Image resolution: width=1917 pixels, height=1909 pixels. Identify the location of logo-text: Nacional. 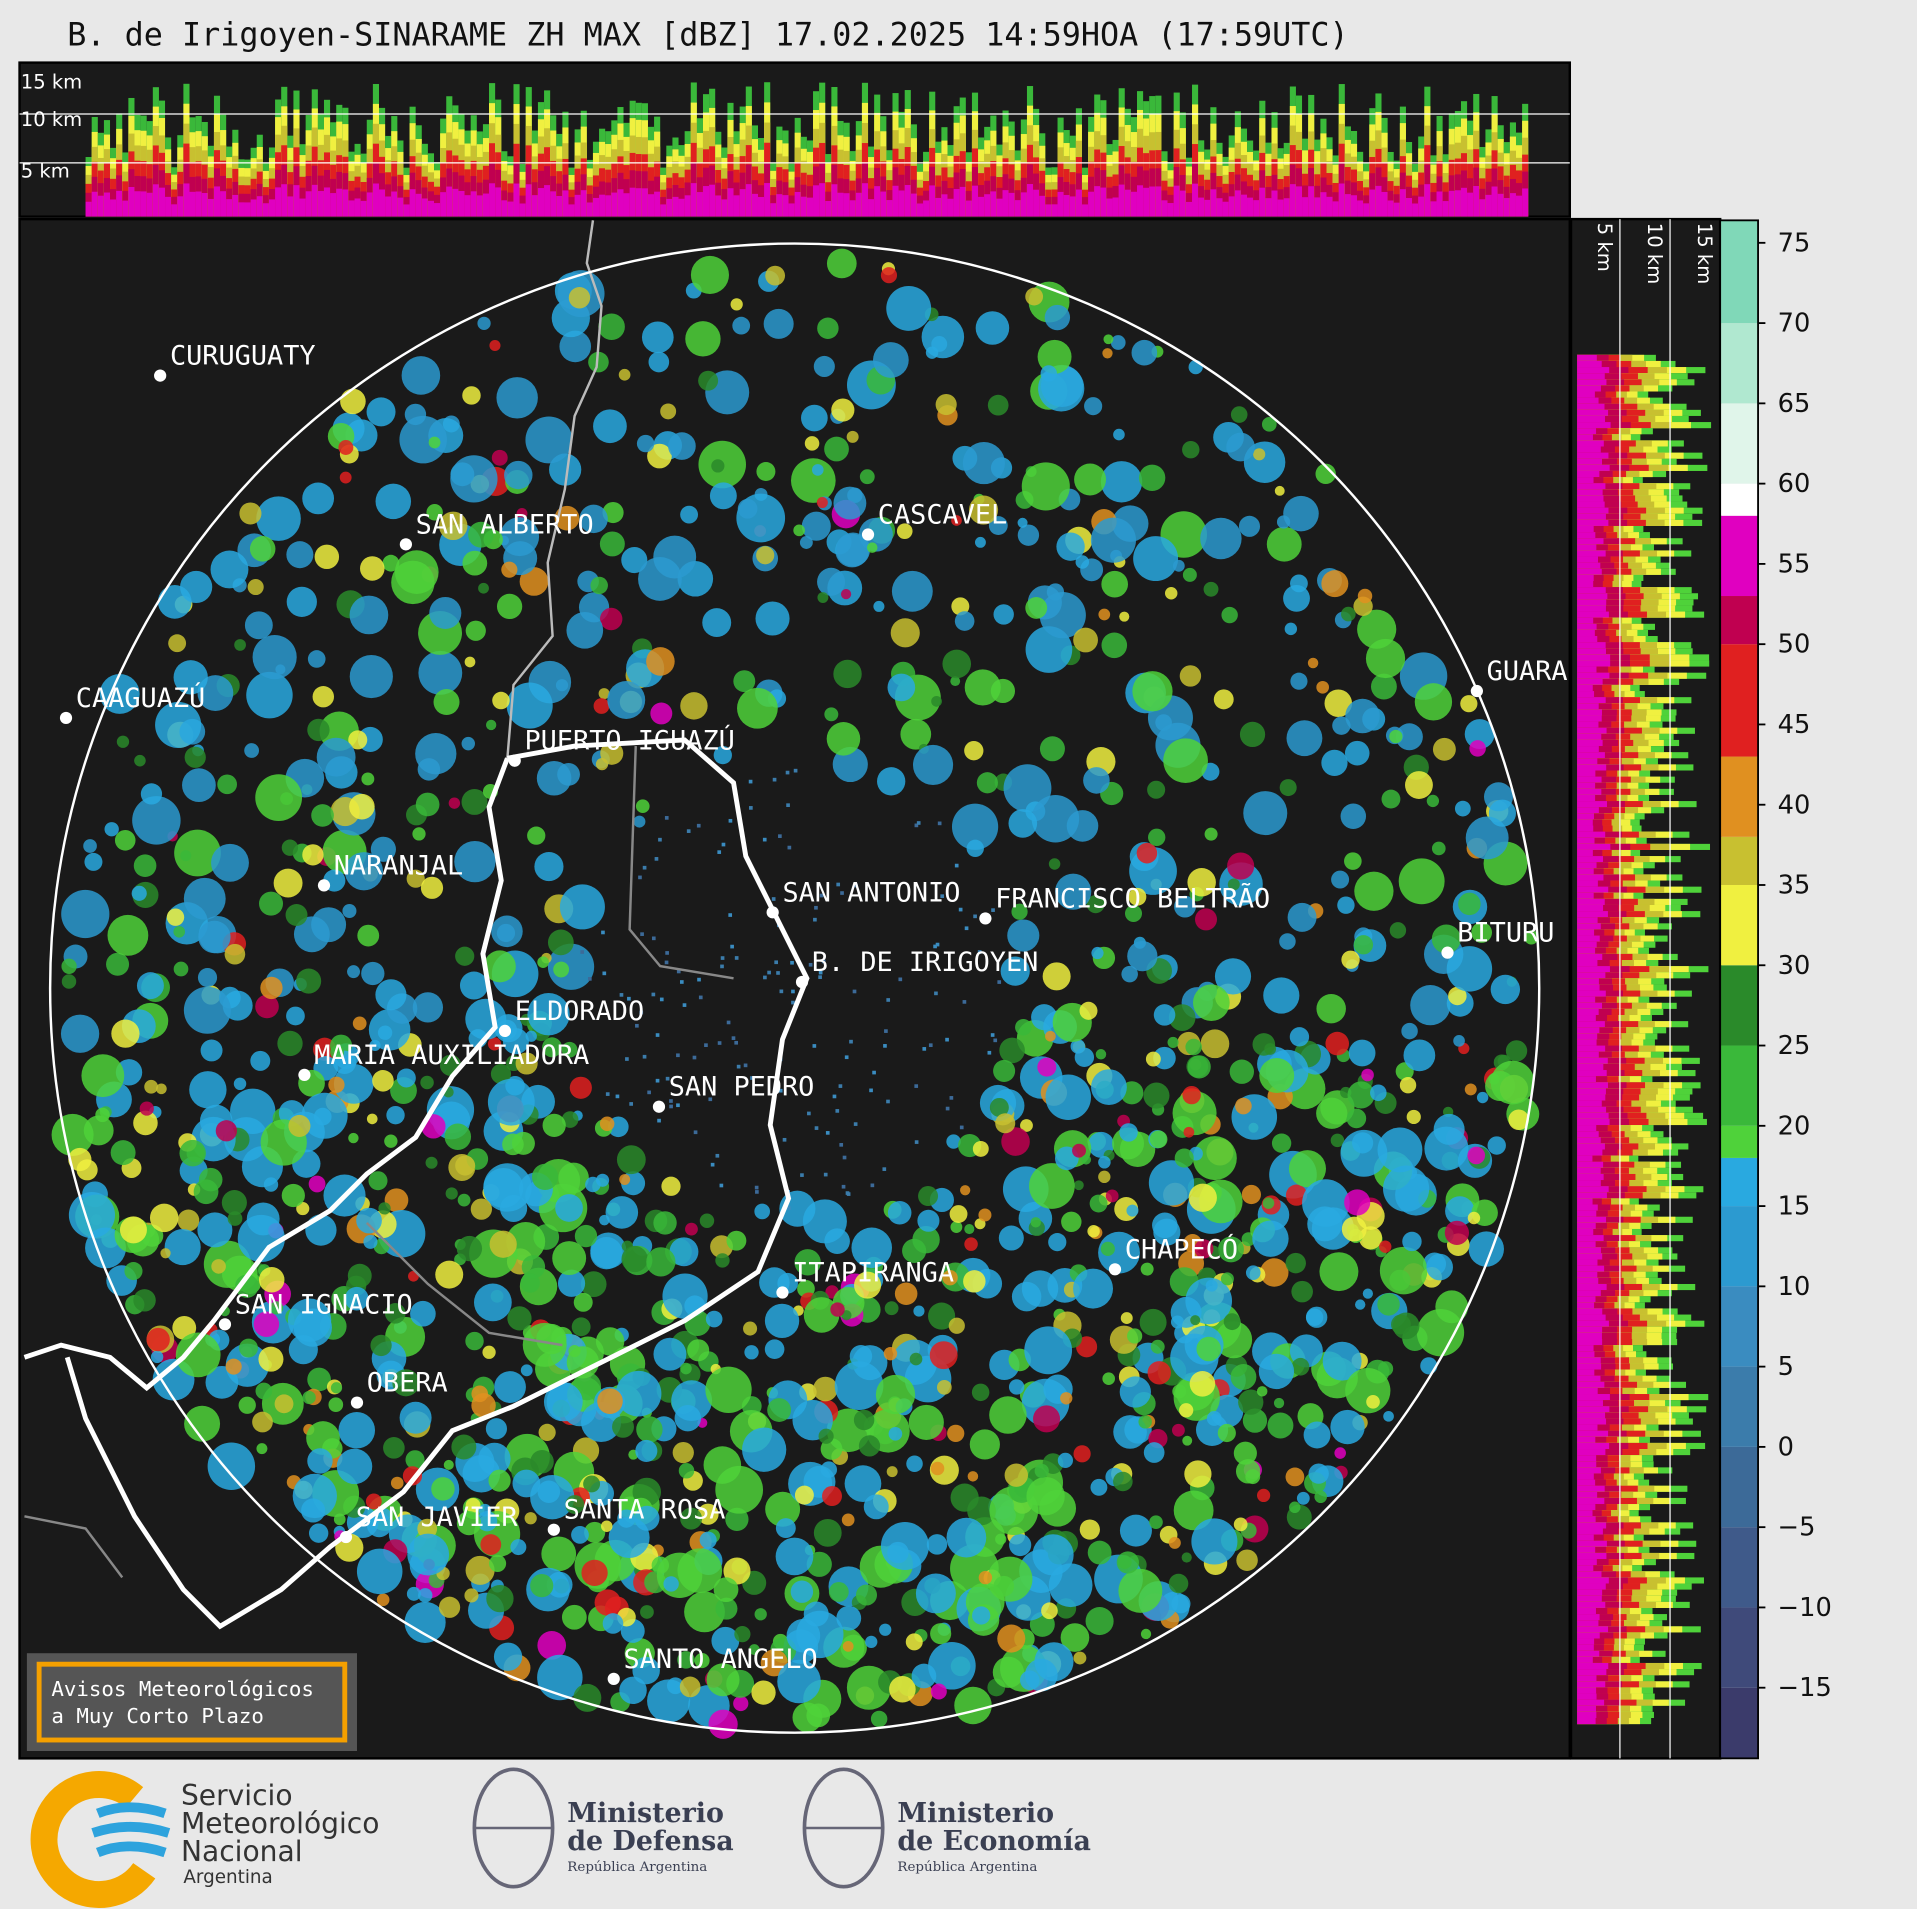
(242, 1851).